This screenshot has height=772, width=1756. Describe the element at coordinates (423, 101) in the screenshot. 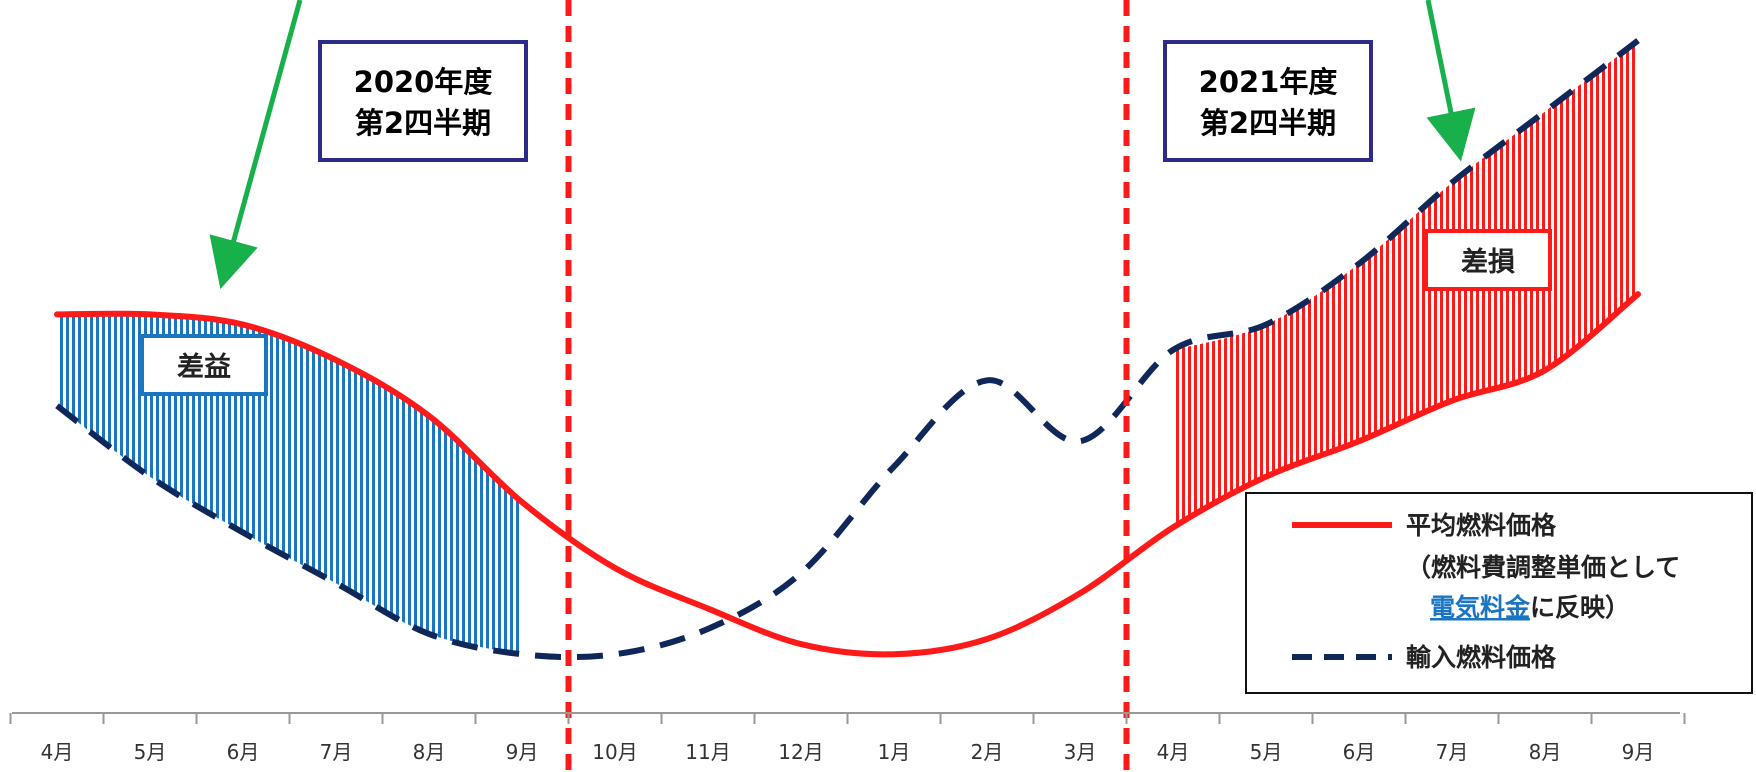

I see `period-box-2020-q2: 2020年度 第2四半期` at that location.